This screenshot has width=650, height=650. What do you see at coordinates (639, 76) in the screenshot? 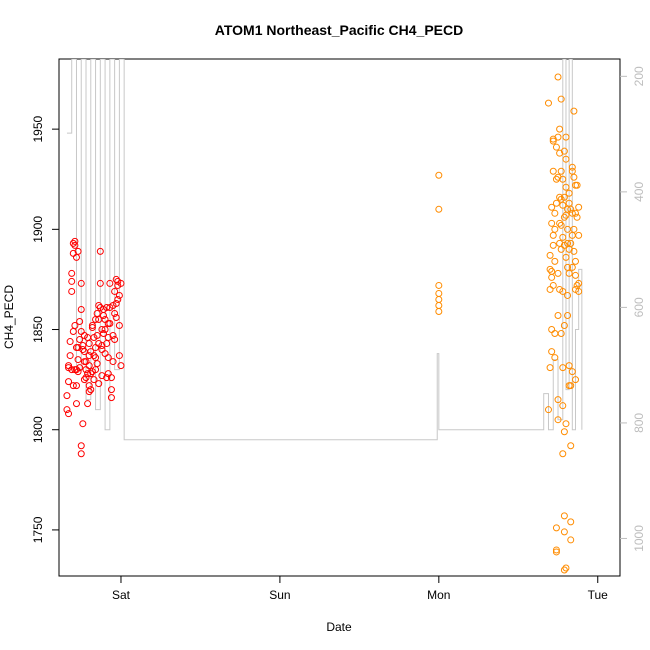
I see `y2-tick-label: 200` at bounding box center [639, 76].